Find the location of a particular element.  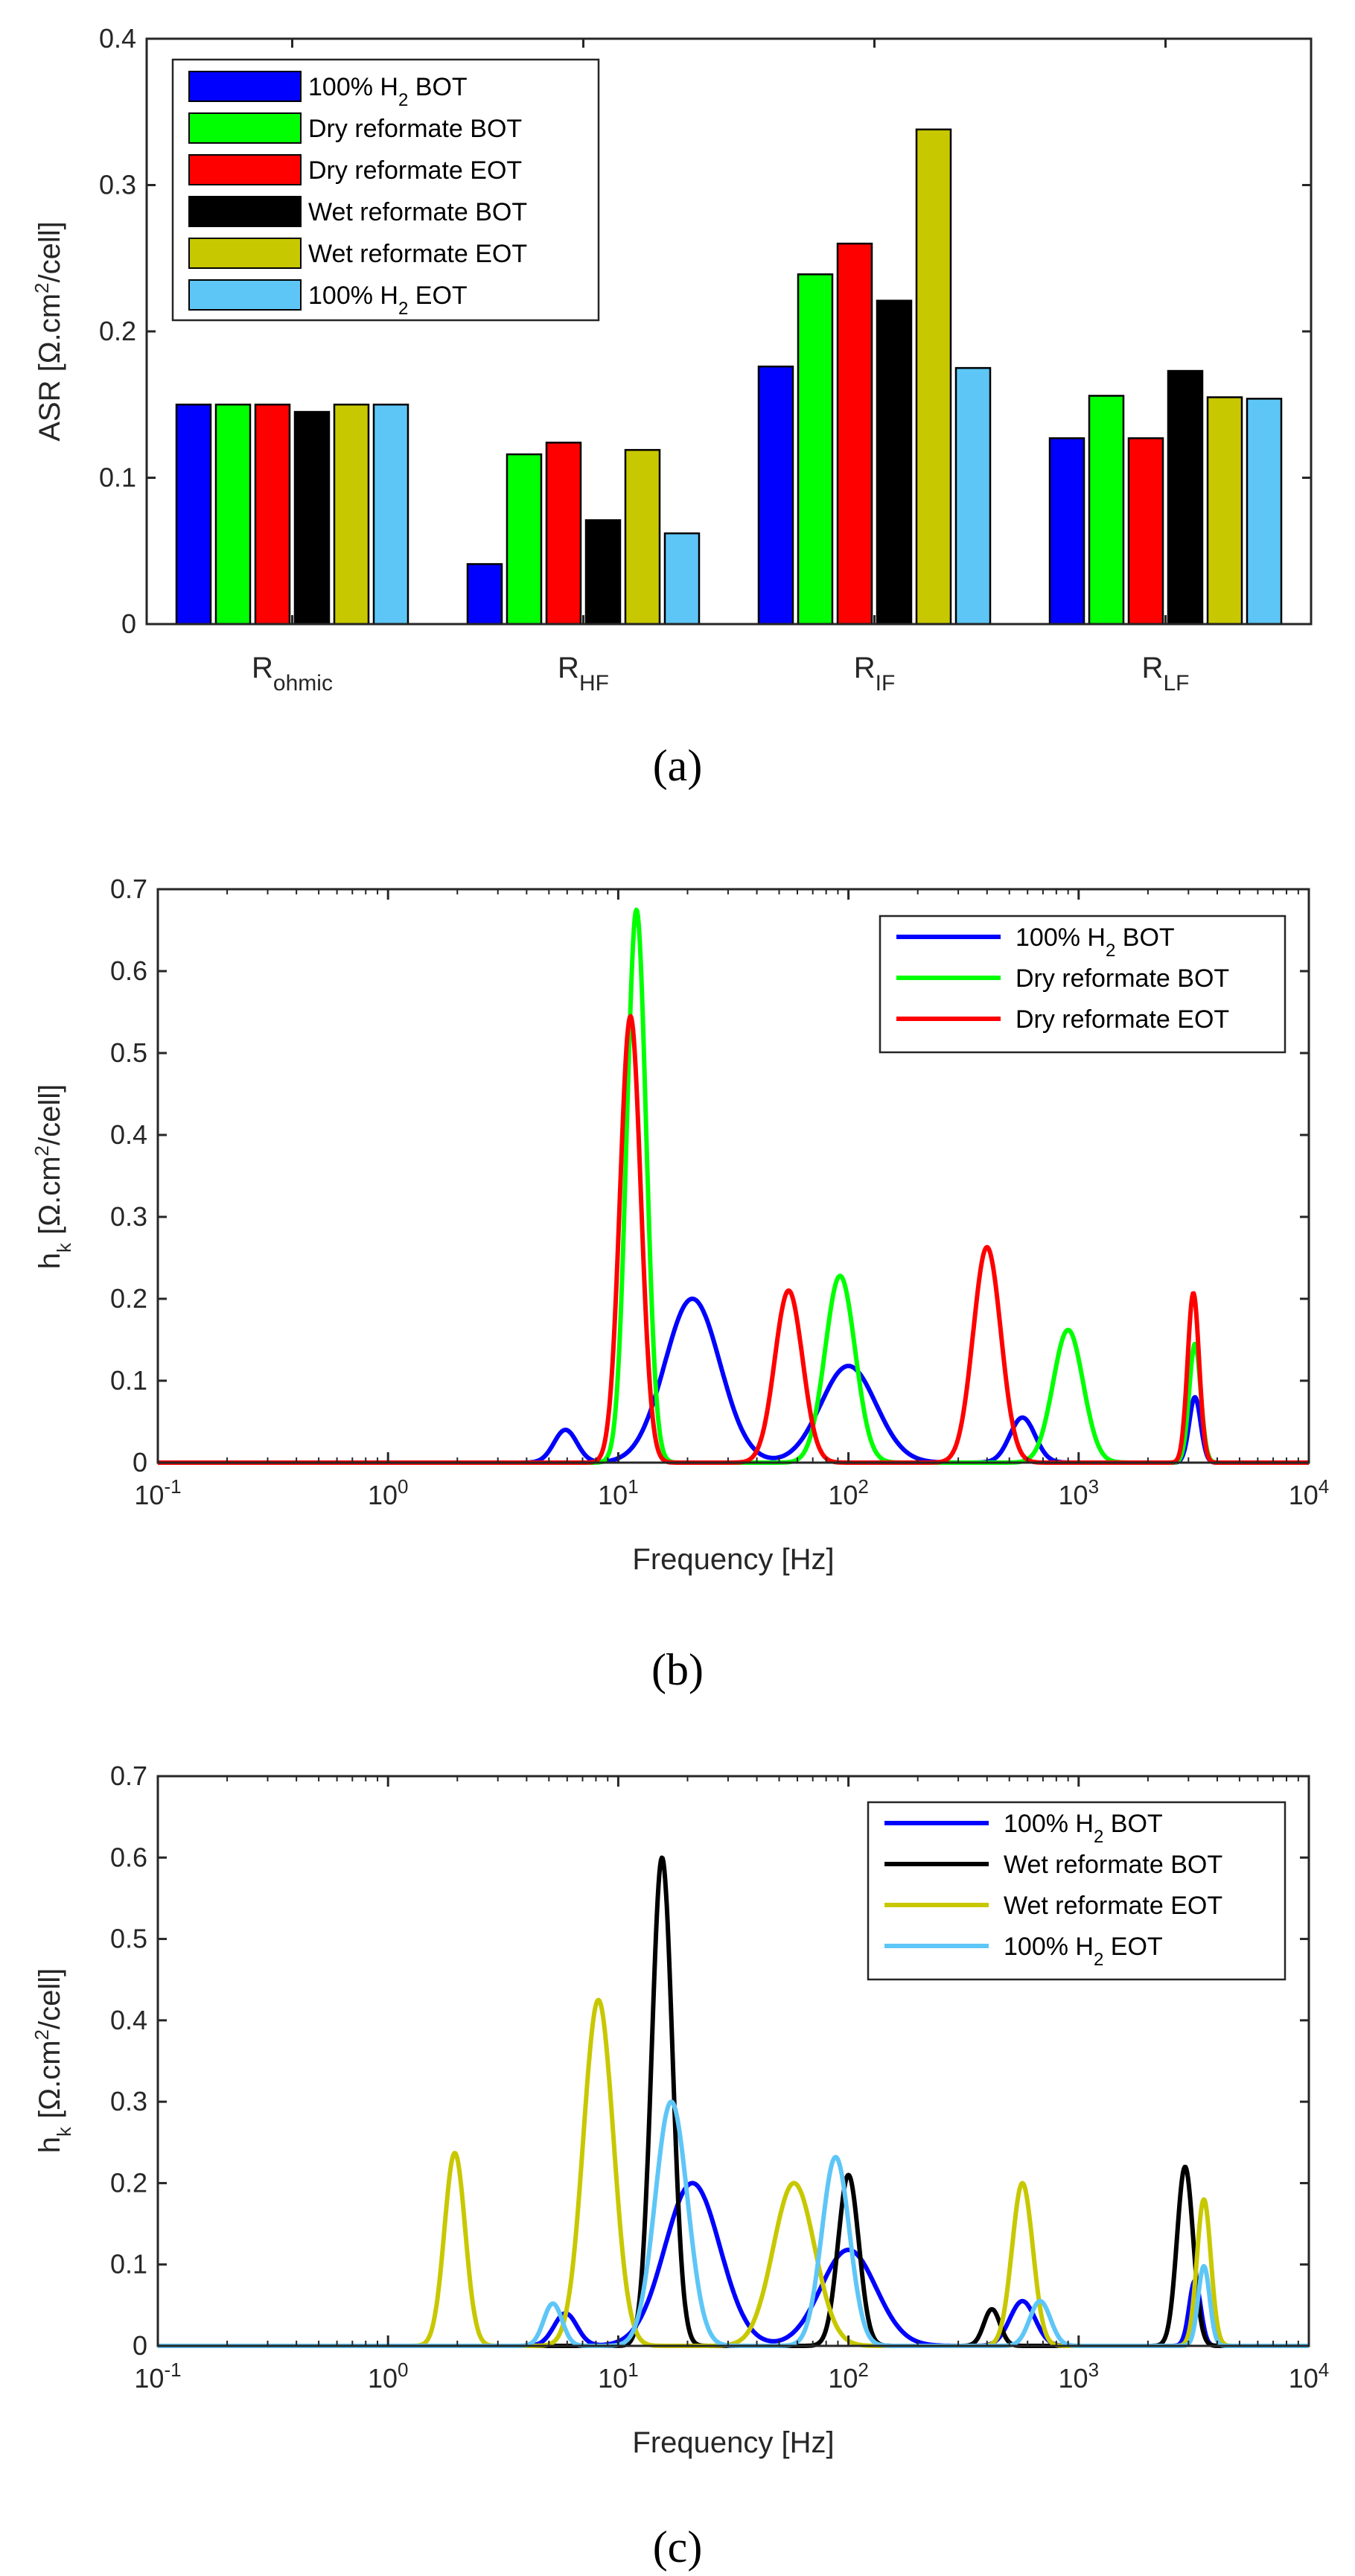

panel-a-ytick-label: 0.2 is located at coordinates (117, 331).